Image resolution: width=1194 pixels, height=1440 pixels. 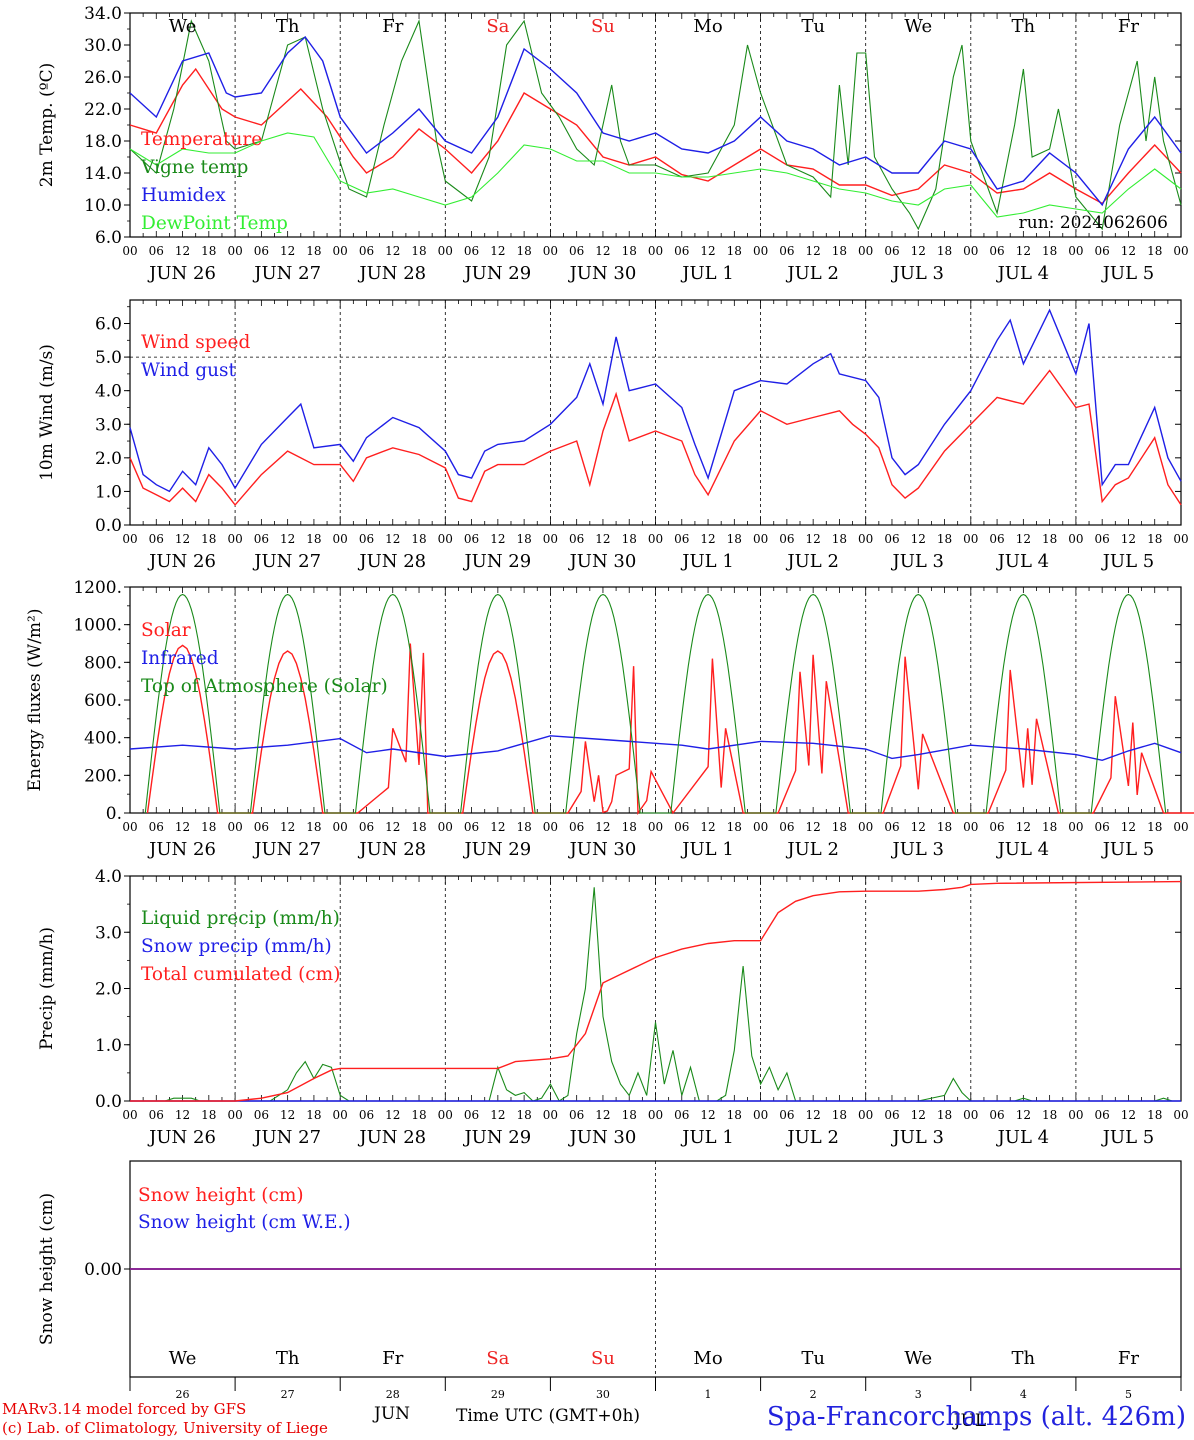 I want to click on legend-0: Solar, so click(x=166, y=630).